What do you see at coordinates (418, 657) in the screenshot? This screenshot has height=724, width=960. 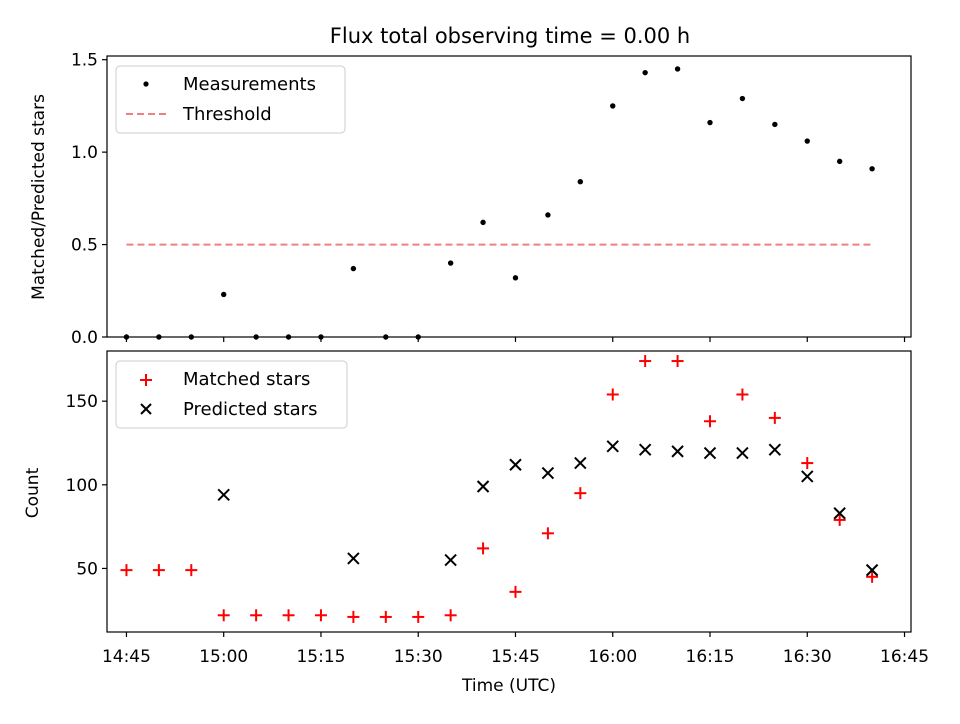 I see `bottom-x-tick-label: 15:30` at bounding box center [418, 657].